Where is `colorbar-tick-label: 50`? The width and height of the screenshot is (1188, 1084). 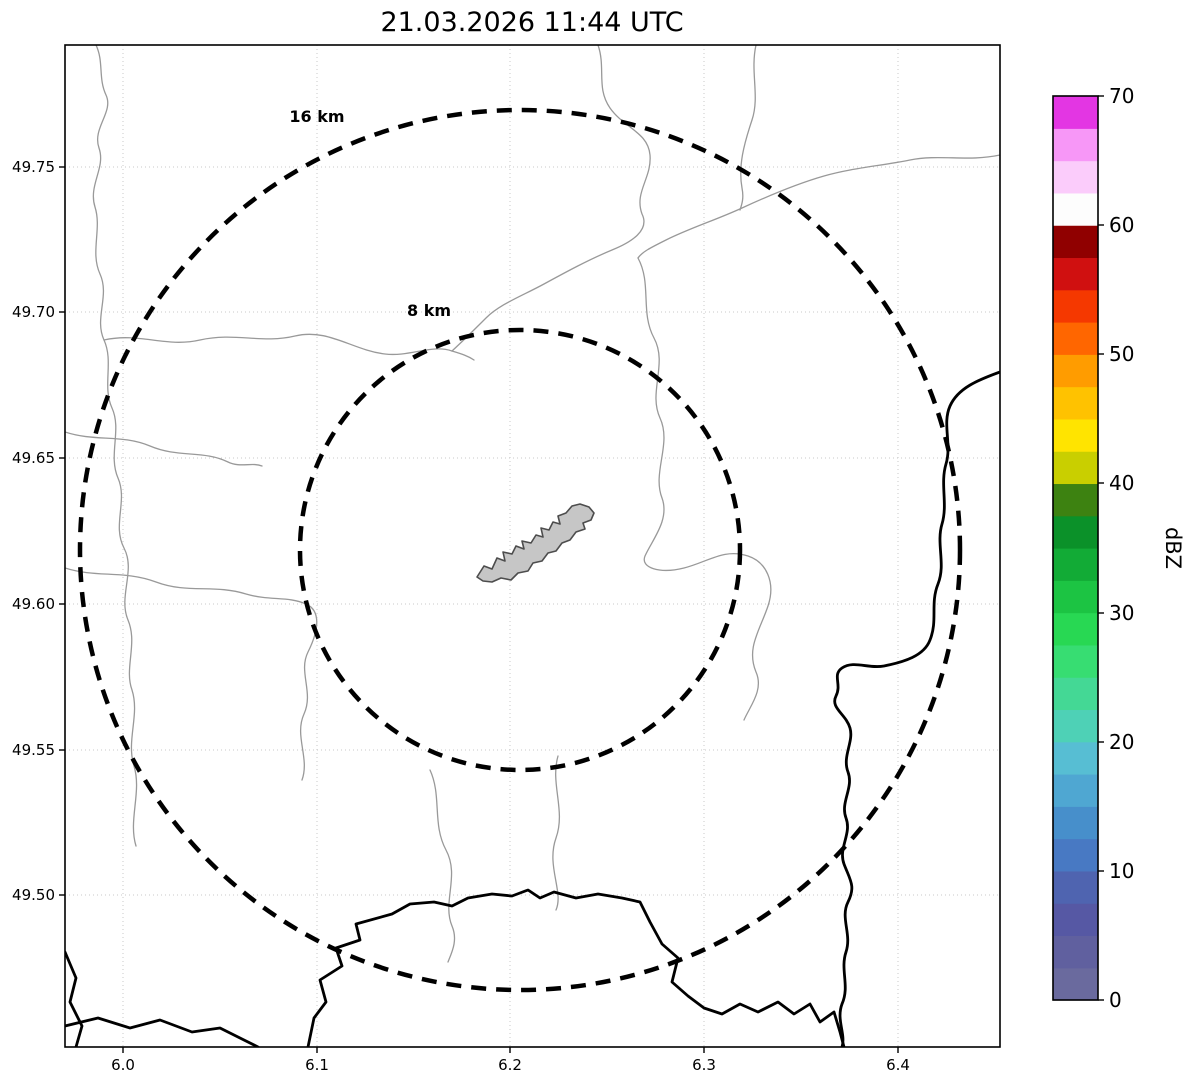 colorbar-tick-label: 50 is located at coordinates (1121, 354).